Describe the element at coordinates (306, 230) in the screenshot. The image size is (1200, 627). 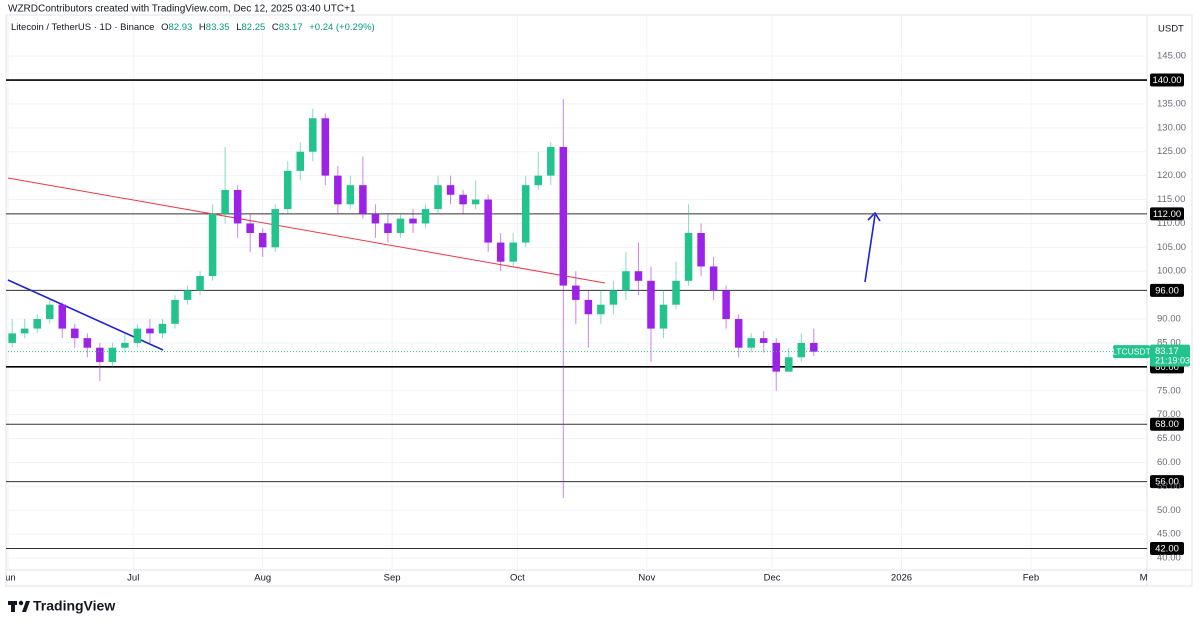
I see `trend-line-red` at that location.